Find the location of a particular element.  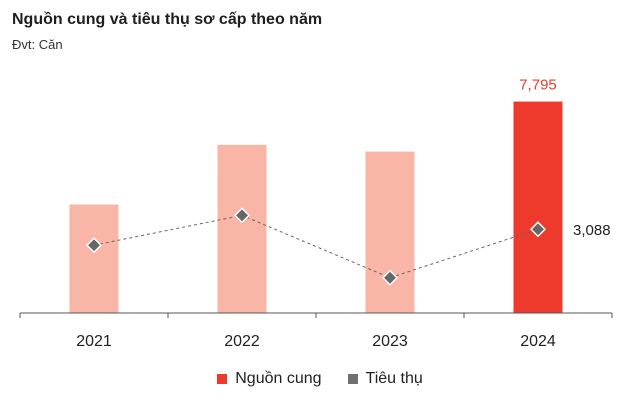

legend: Nguồn cung Tiêu thụ is located at coordinates (320, 379).